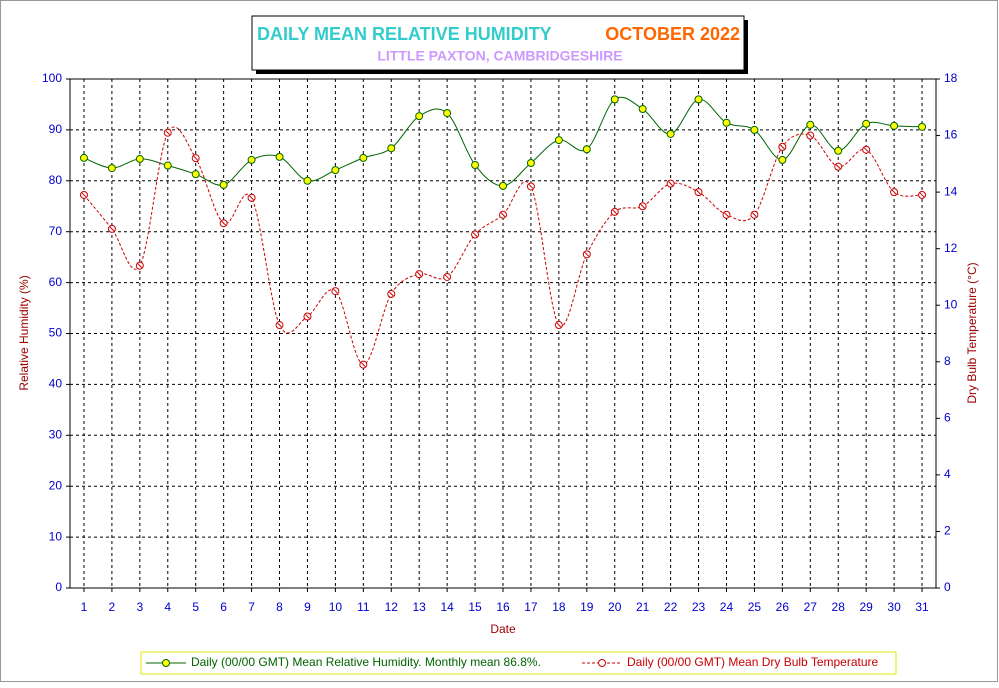  What do you see at coordinates (947, 587) in the screenshot?
I see `y2-tick-label: 0` at bounding box center [947, 587].